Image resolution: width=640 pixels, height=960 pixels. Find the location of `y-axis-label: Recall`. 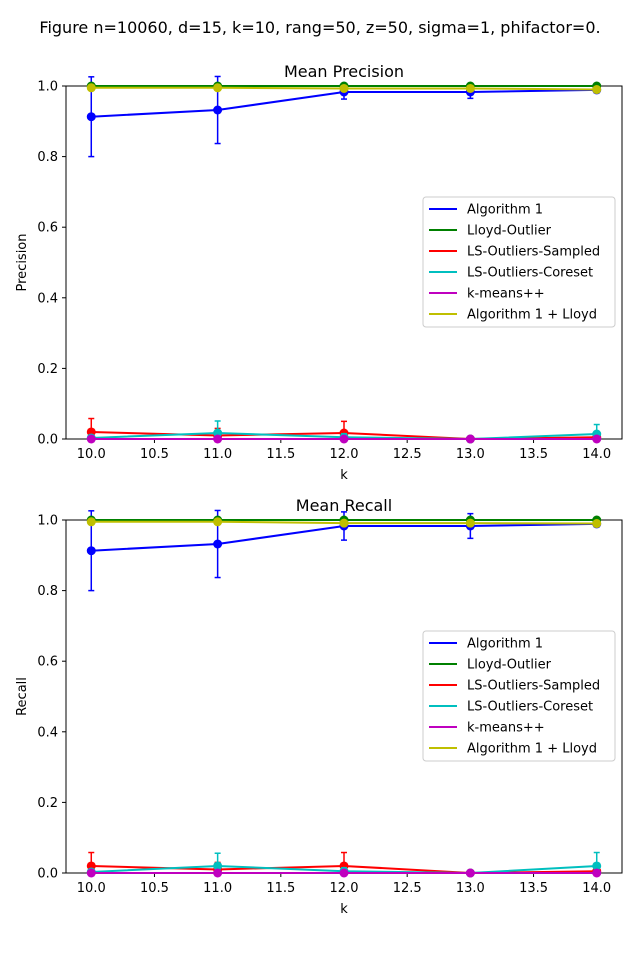

y-axis-label: Recall is located at coordinates (22, 696).